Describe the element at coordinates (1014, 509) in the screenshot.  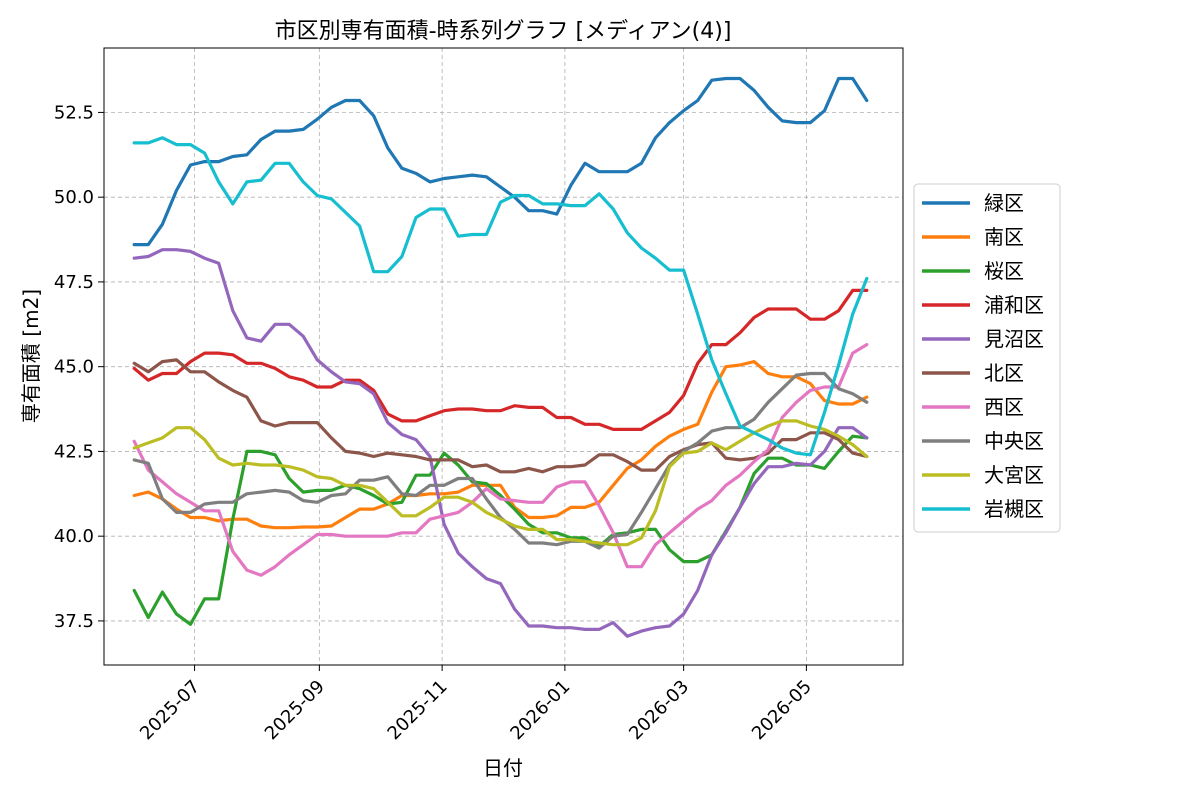
I see `legend-label: 岩槻区` at that location.